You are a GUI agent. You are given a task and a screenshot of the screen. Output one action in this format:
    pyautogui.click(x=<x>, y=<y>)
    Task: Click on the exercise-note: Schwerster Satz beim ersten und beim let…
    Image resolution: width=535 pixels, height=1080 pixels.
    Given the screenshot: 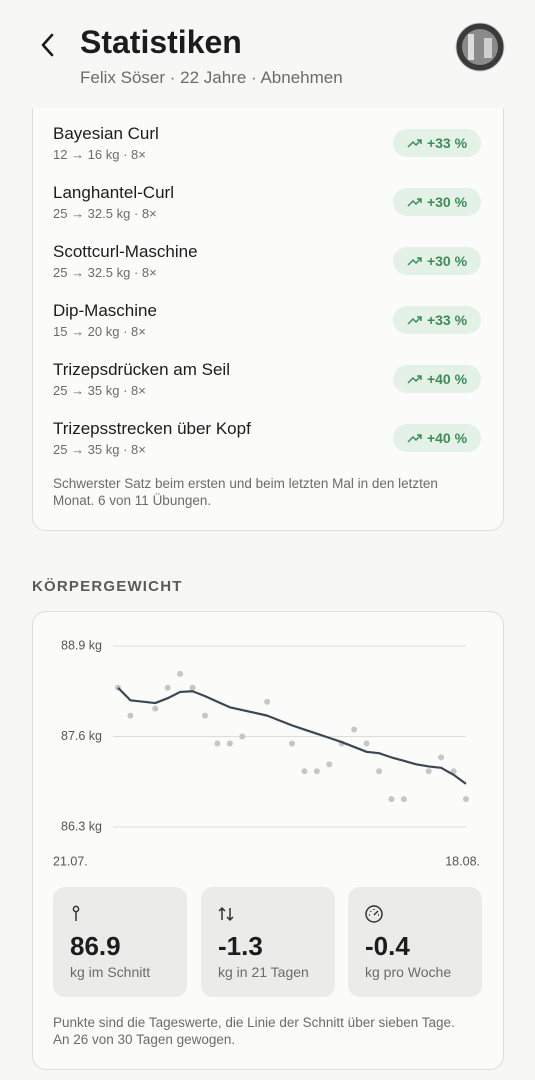 What is the action you would take?
    pyautogui.click(x=245, y=492)
    